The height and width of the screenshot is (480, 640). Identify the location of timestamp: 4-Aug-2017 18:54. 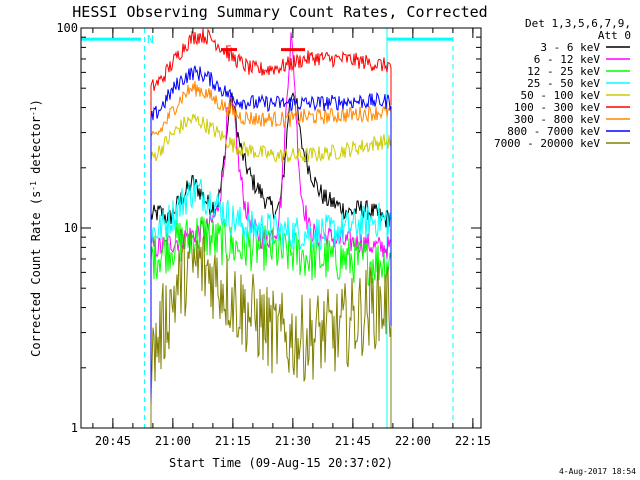
(597, 471).